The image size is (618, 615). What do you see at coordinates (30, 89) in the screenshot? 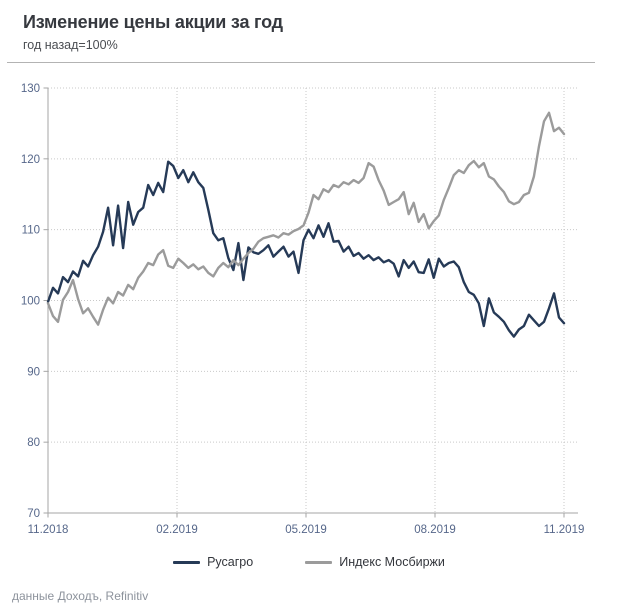
I see `y-tick-label: 130` at bounding box center [30, 89].